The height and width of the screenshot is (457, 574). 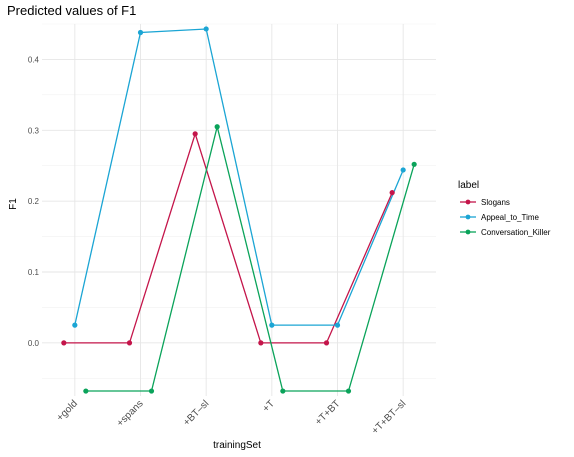 What do you see at coordinates (389, 417) in the screenshot?
I see `x-tick-label: +T+BT–sl` at bounding box center [389, 417].